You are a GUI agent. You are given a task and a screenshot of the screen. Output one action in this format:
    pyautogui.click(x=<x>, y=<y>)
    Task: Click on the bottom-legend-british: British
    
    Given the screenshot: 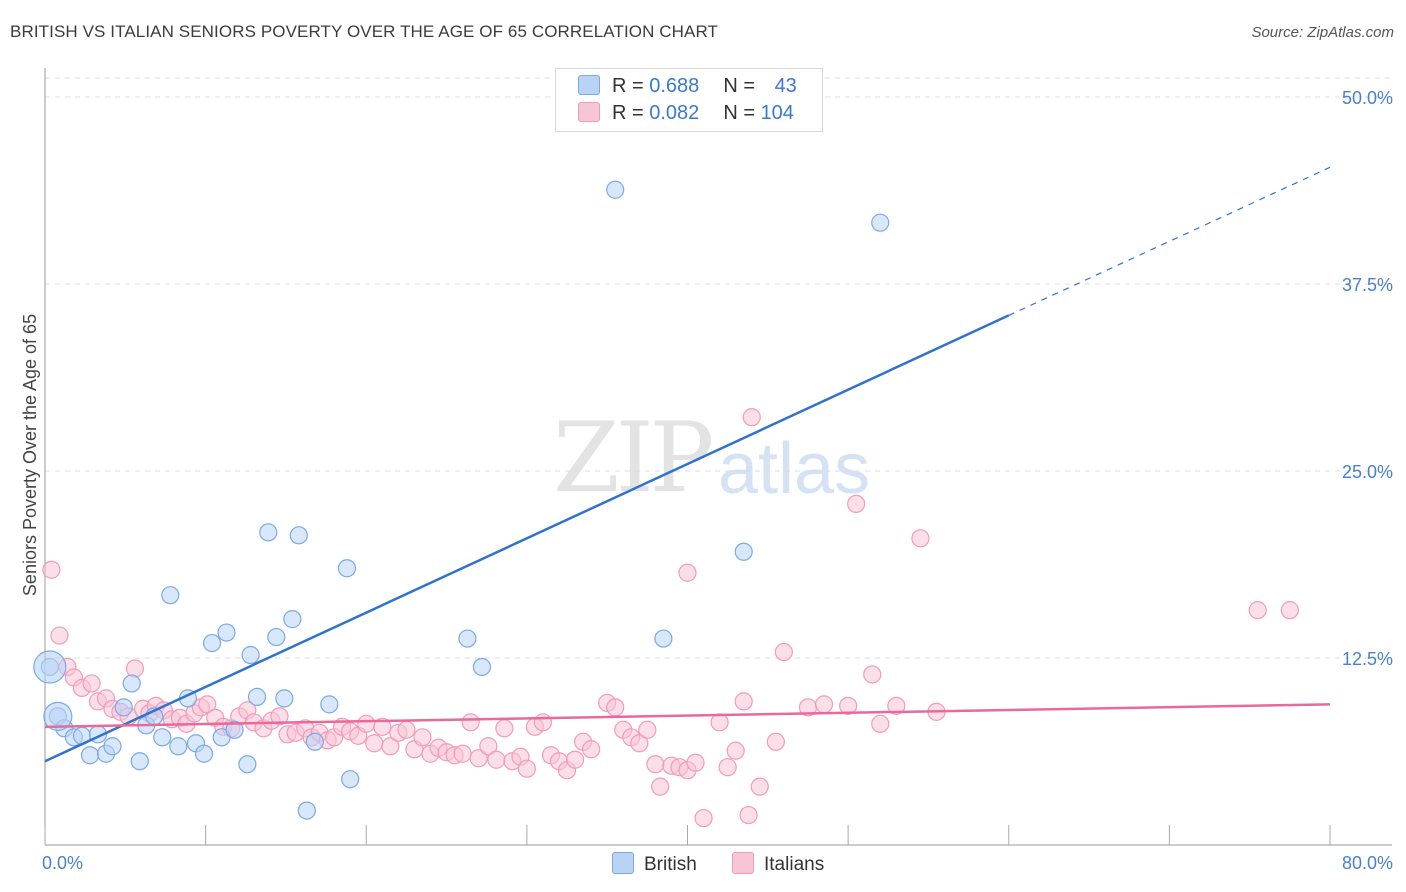 What is the action you would take?
    pyautogui.click(x=654, y=864)
    